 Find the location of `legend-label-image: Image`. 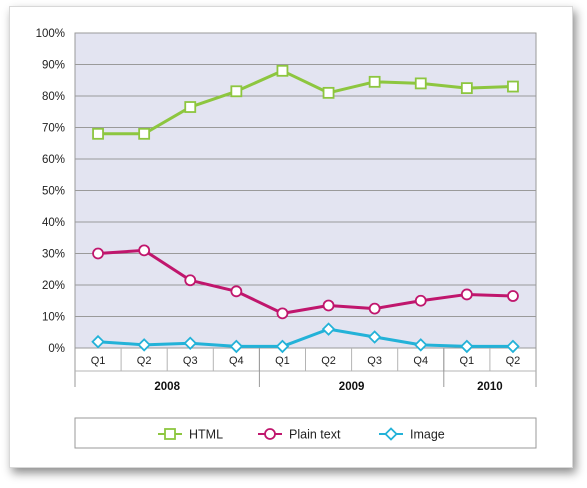

legend-label-image: Image is located at coordinates (427, 435).